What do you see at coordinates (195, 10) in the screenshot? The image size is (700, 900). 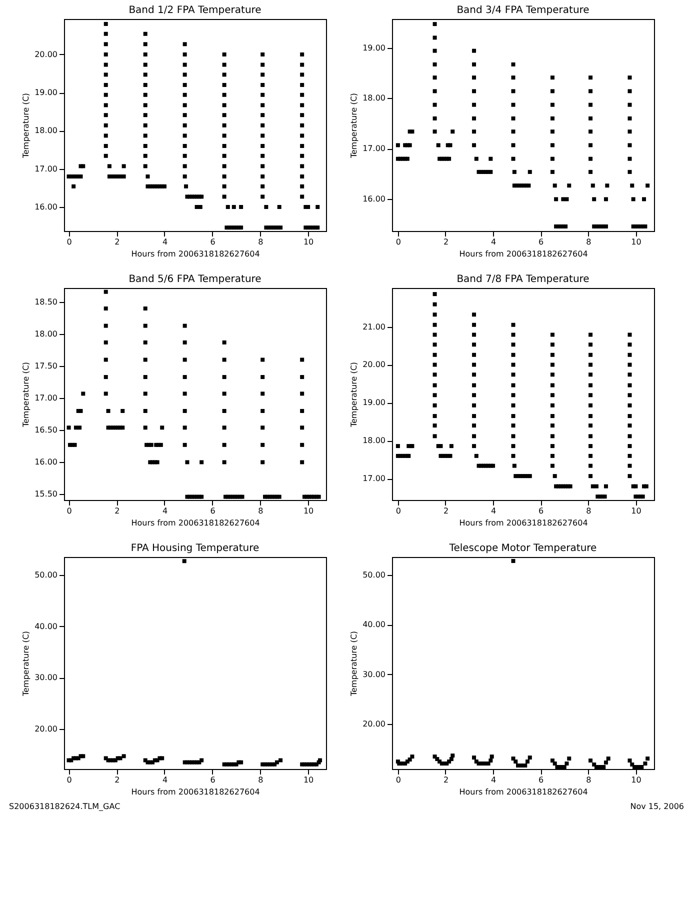 I see `chart-title: Band 1/2 FPA Temperature` at bounding box center [195, 10].